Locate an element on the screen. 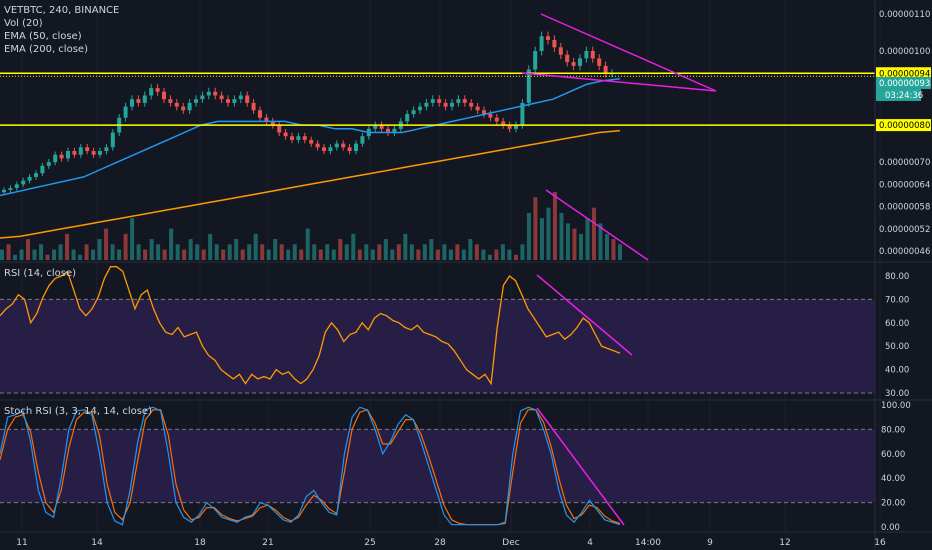 Image resolution: width=932 pixels, height=550 pixels. vol-legend: Vol (20) is located at coordinates (23, 23).